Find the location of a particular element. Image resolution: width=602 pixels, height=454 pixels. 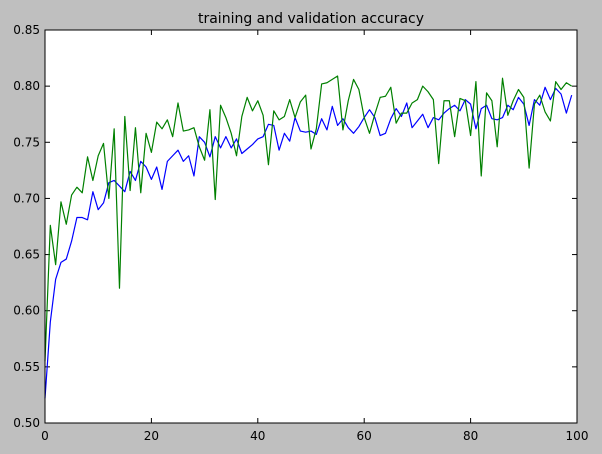

x-tick-label: 20 is located at coordinates (151, 436).